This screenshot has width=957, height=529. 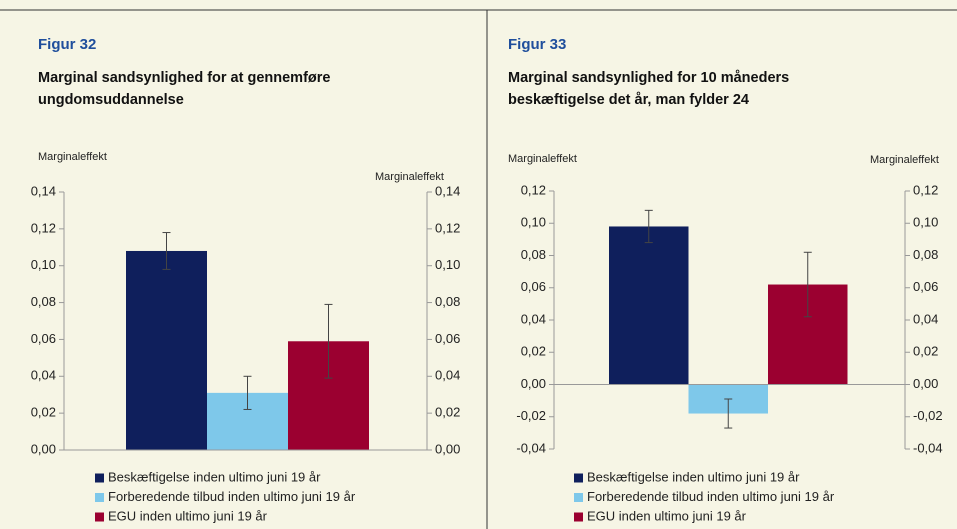 What do you see at coordinates (928, 415) in the screenshot?
I see `y2-tick-label: -0,02` at bounding box center [928, 415].